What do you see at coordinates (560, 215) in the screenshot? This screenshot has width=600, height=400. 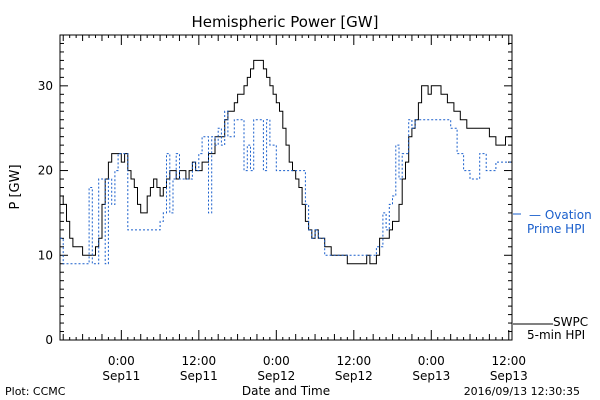 I see `legend-ovation-line1: — Ovation` at bounding box center [560, 215].